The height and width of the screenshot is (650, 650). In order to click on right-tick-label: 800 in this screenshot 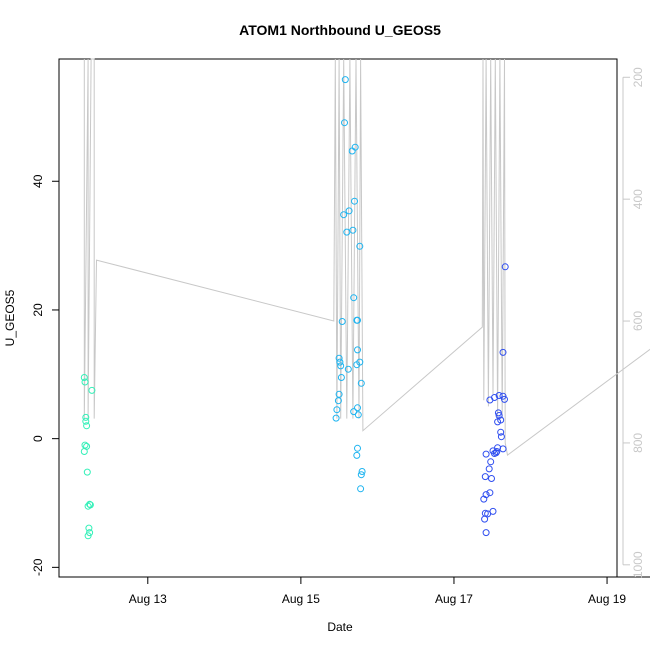, I will do `click(638, 443)`.